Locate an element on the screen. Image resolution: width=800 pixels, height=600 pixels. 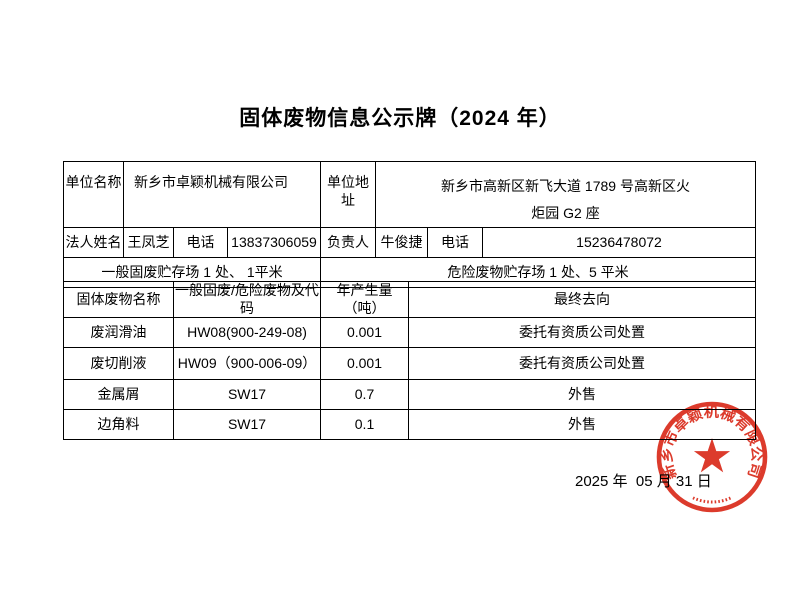
waste-header-code: 一般固废/危险废物及代码 is located at coordinates (247, 299).